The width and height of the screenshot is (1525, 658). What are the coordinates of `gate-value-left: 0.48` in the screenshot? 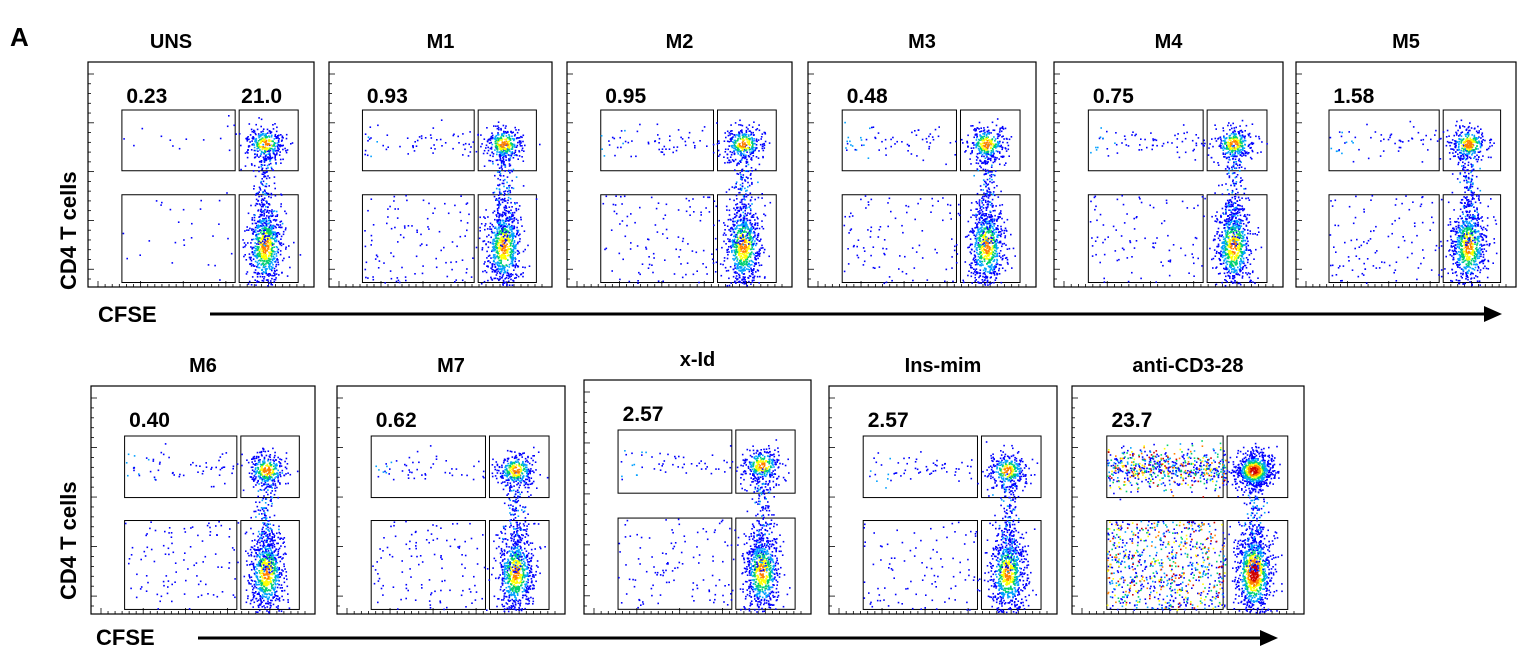 It's located at (867, 96).